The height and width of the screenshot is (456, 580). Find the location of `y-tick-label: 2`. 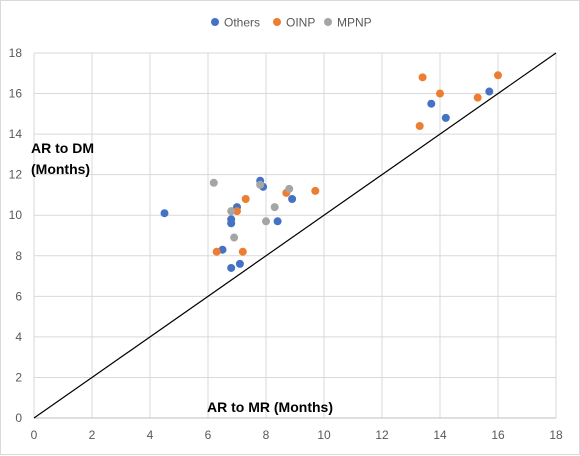

y-tick-label: 2 is located at coordinates (18, 377).